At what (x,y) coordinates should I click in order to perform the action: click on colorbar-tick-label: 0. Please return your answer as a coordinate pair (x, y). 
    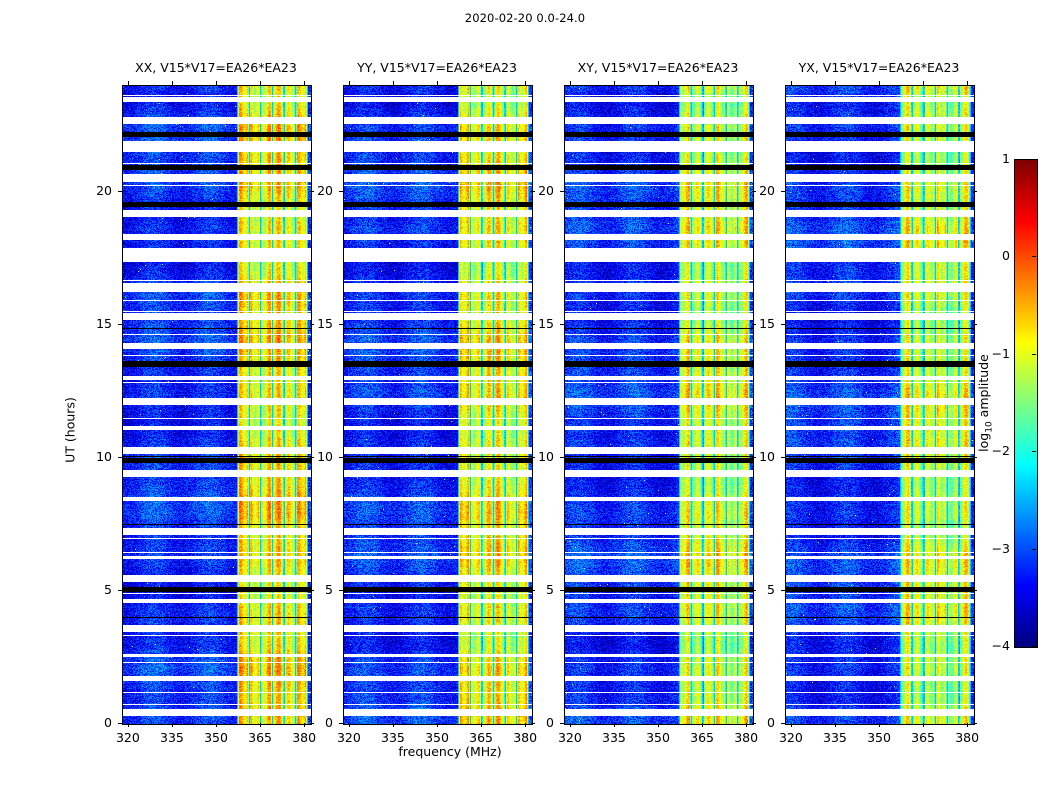
    Looking at the image, I should click on (1006, 256).